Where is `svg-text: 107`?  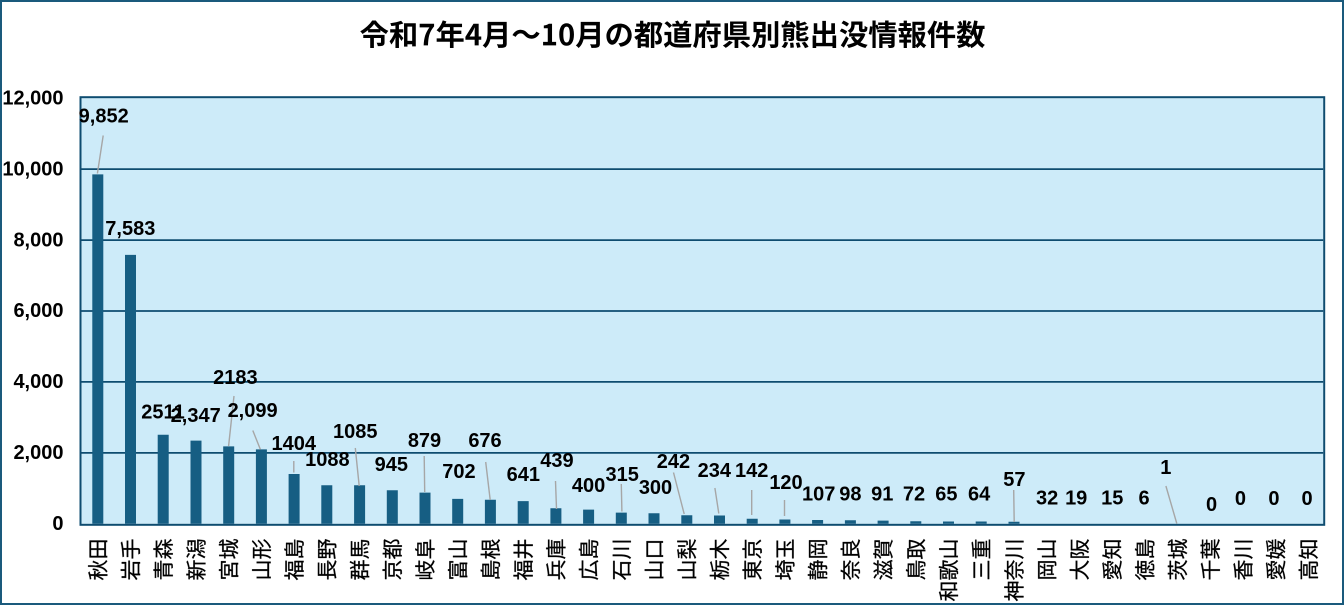
svg-text: 107 is located at coordinates (818, 495).